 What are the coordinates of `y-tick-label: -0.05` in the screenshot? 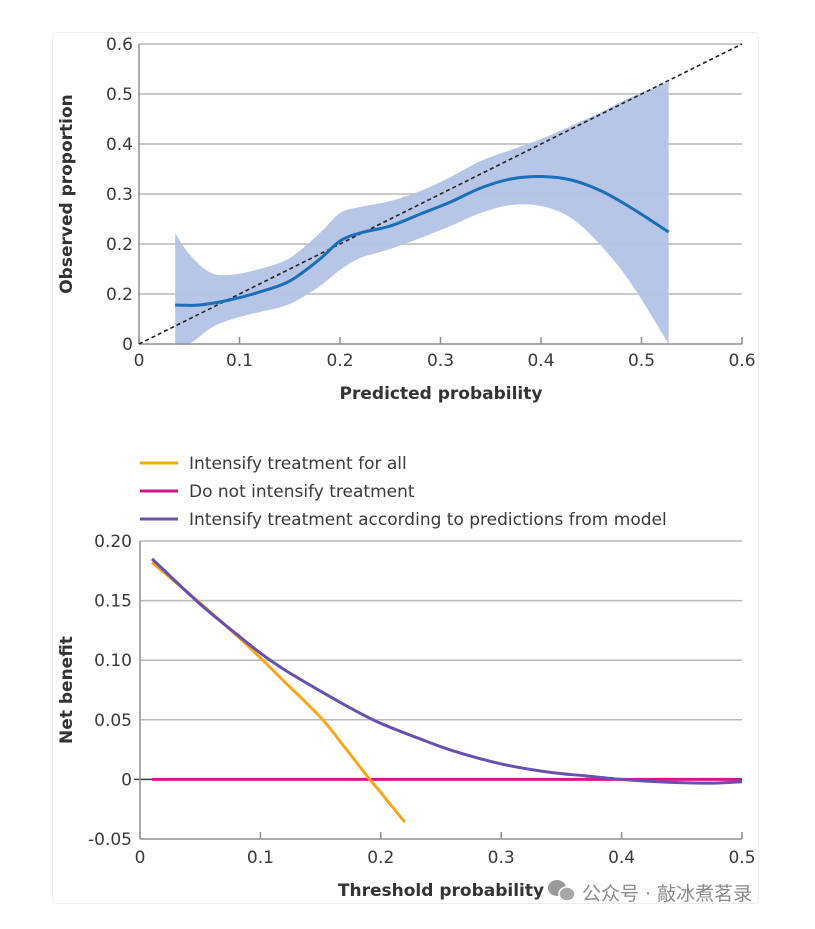 It's located at (110, 840).